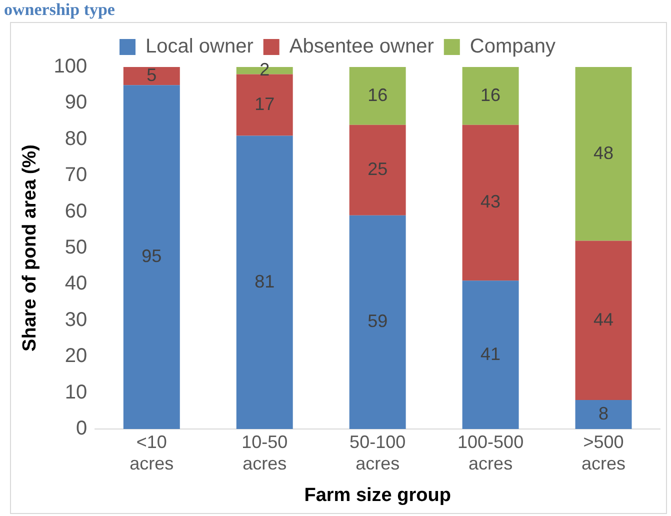 This screenshot has width=671, height=516. I want to click on x-axis-title: Farm size group, so click(377, 495).